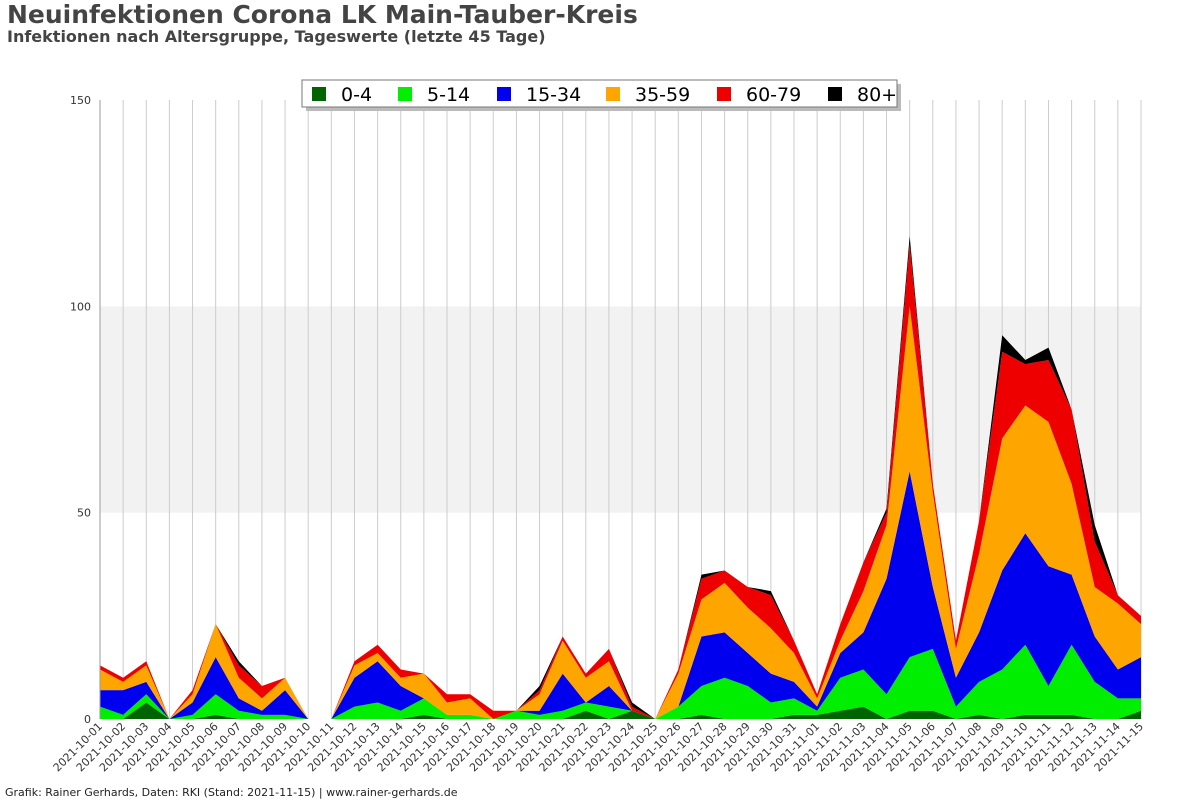 Image resolution: width=1200 pixels, height=800 pixels. What do you see at coordinates (84, 513) in the screenshot?
I see `y-tick-label: 50` at bounding box center [84, 513].